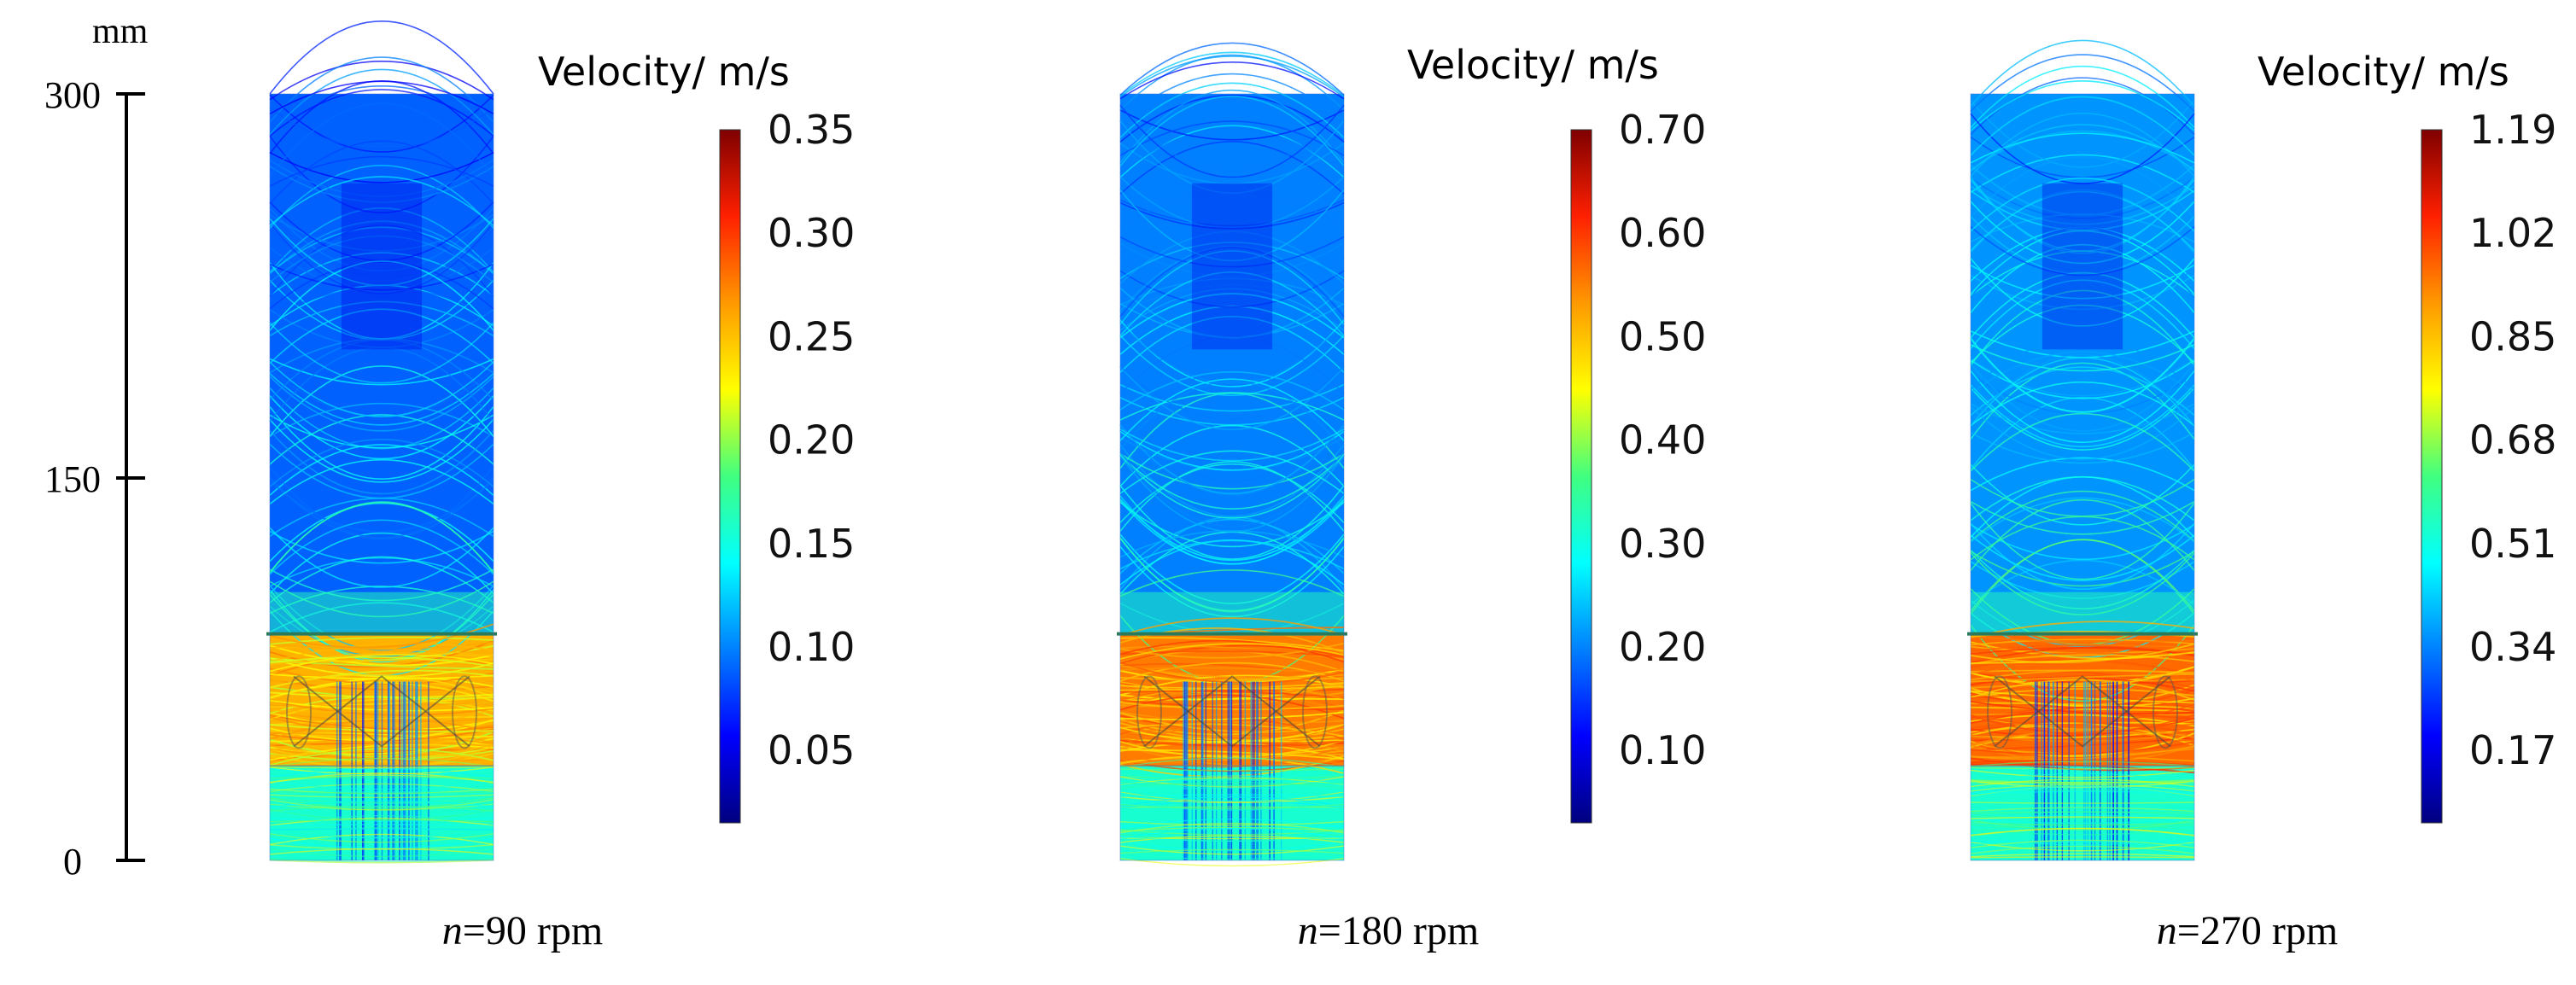  What do you see at coordinates (811, 750) in the screenshot?
I see `colorbar-tick-label: 0.05` at bounding box center [811, 750].